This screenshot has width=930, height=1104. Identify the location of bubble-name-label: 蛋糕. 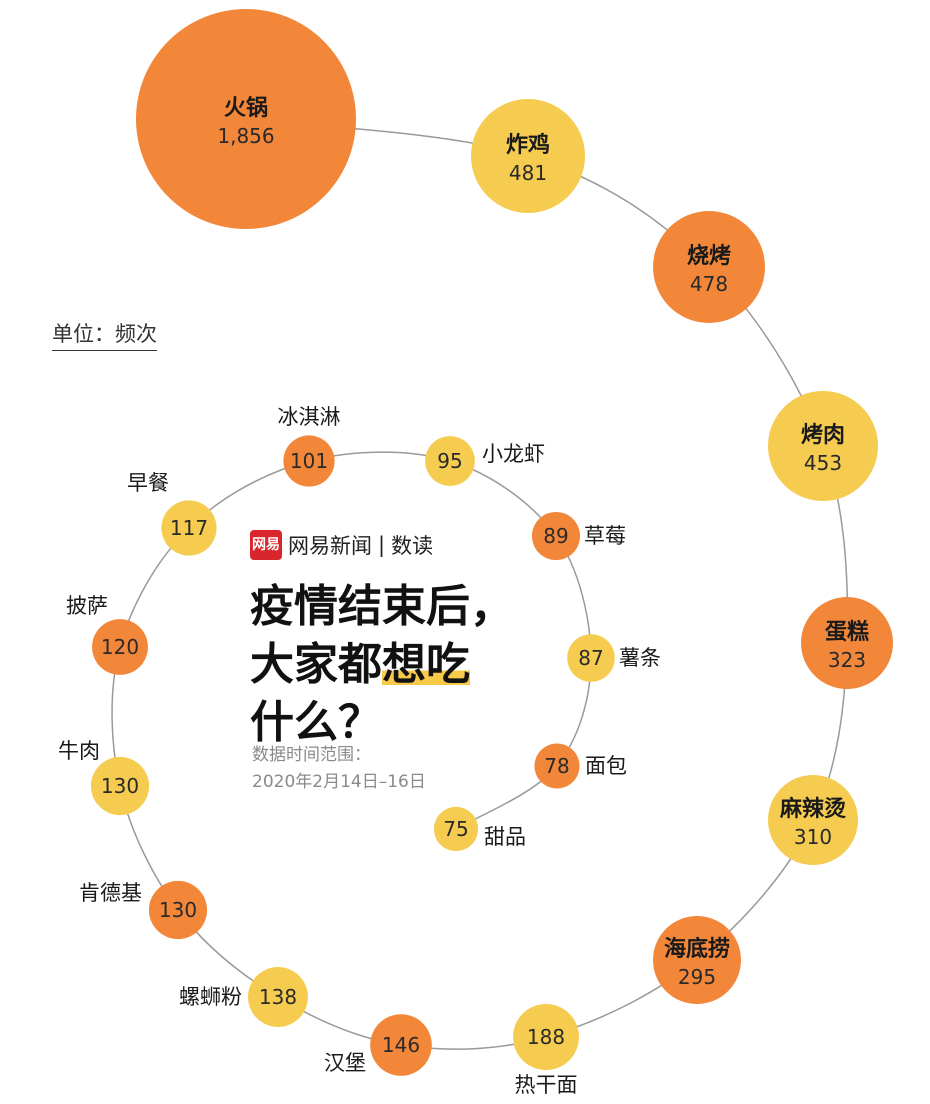
(847, 632).